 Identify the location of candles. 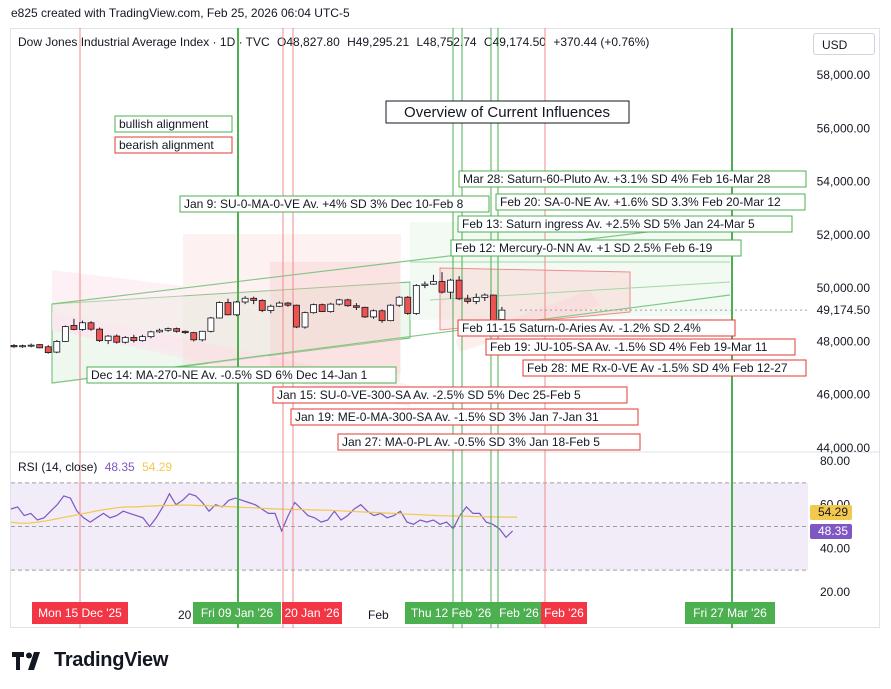
(258, 313).